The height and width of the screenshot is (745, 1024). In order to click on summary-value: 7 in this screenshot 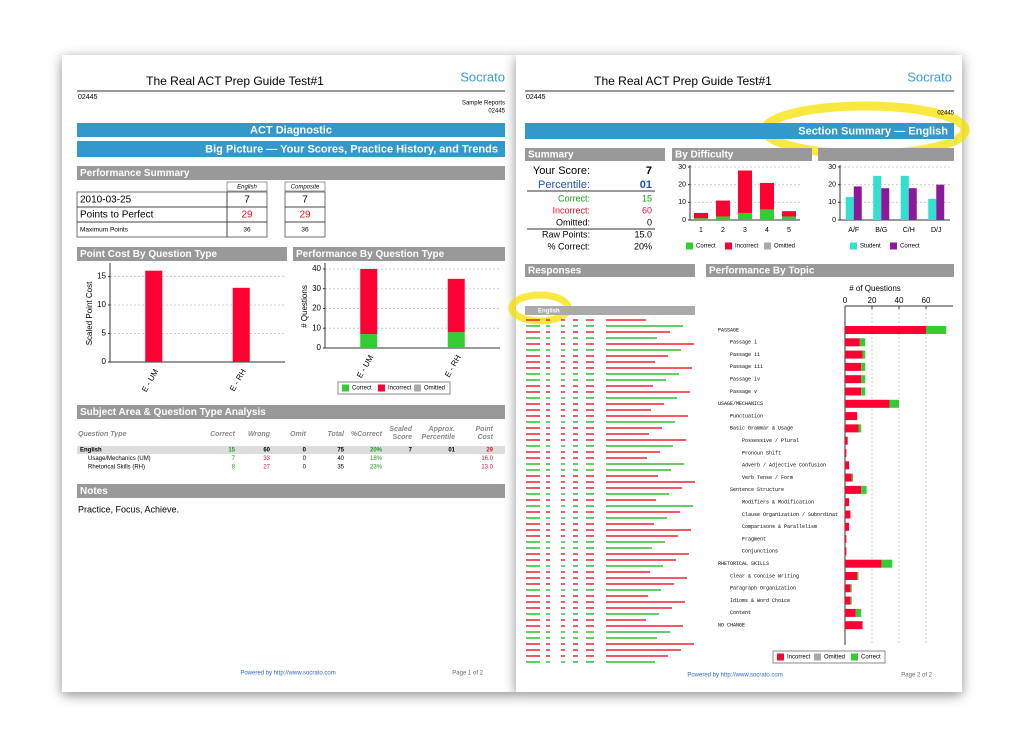, I will do `click(649, 171)`.